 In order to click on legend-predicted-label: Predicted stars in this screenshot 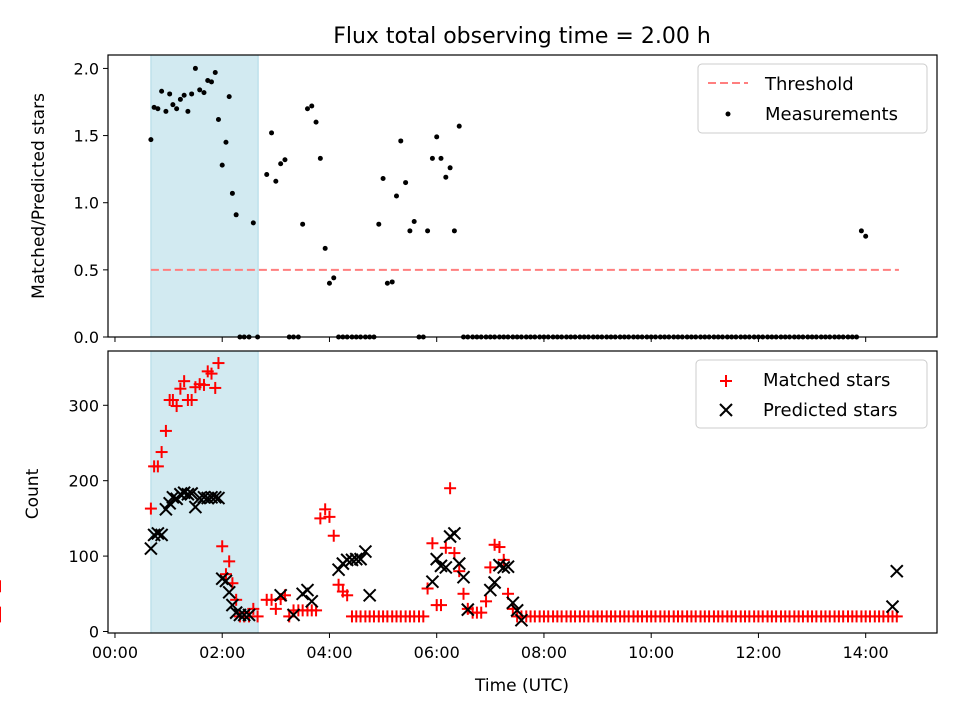, I will do `click(830, 410)`.